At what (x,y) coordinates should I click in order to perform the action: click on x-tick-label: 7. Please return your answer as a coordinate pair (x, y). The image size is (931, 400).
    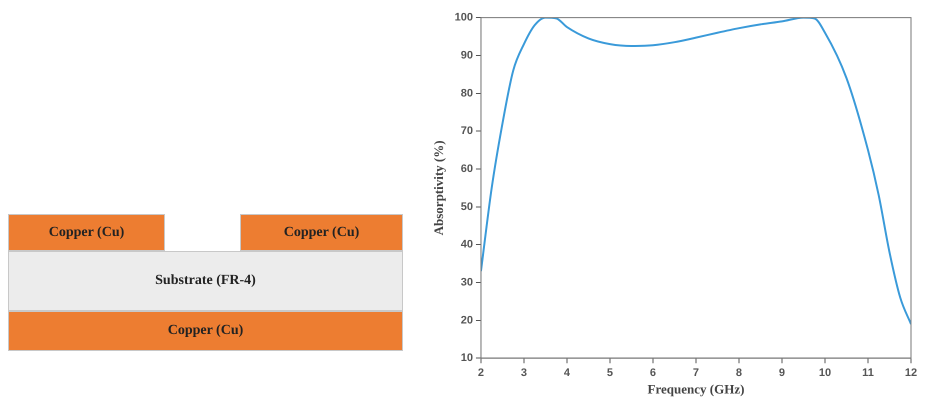
    Looking at the image, I should click on (696, 372).